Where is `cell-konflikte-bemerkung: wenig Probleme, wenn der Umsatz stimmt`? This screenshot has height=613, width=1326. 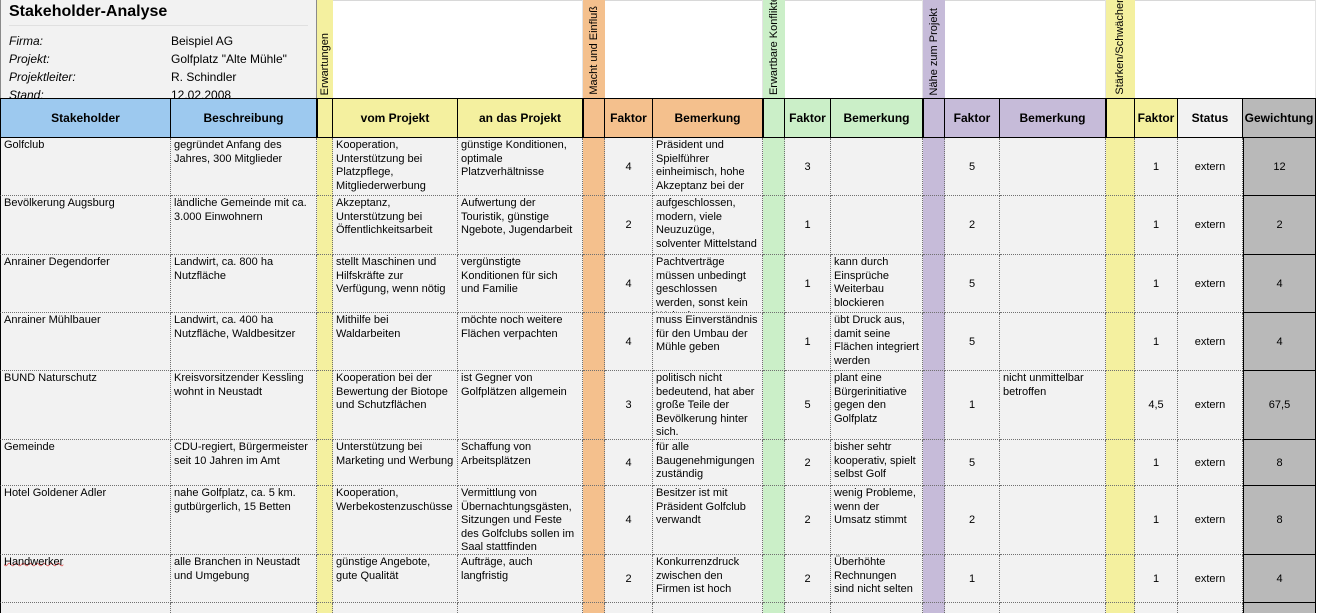 cell-konflikte-bemerkung: wenig Probleme, wenn der Umsatz stimmt is located at coordinates (877, 520).